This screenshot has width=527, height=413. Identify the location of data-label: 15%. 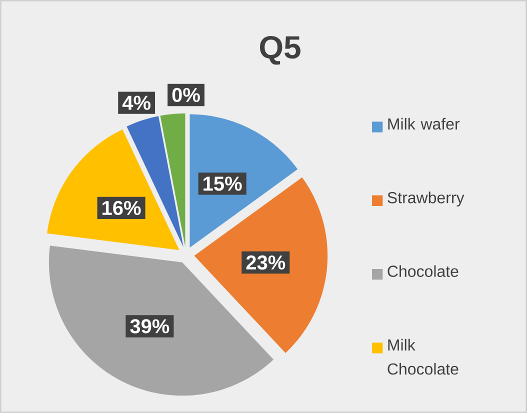
(223, 183).